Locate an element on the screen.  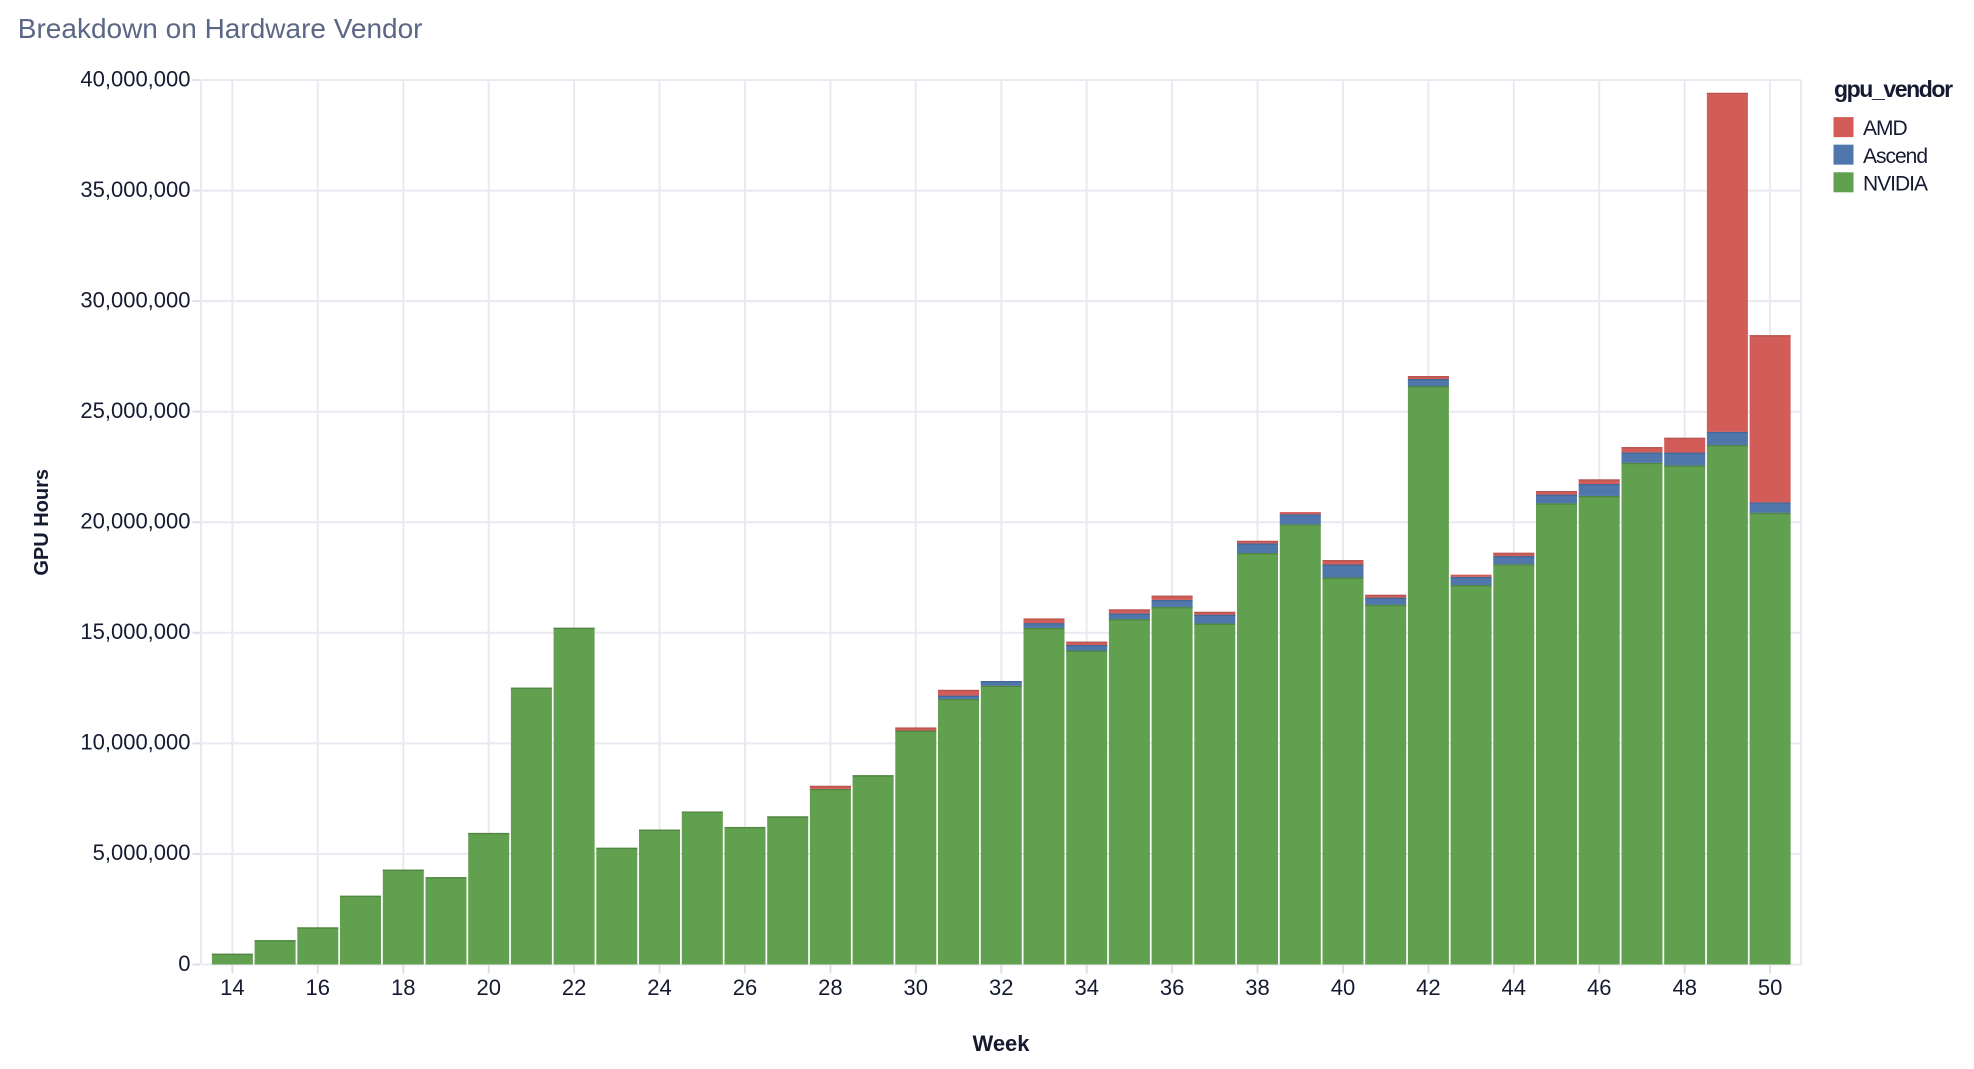
svg-text: 25,000,000 is located at coordinates (135, 410).